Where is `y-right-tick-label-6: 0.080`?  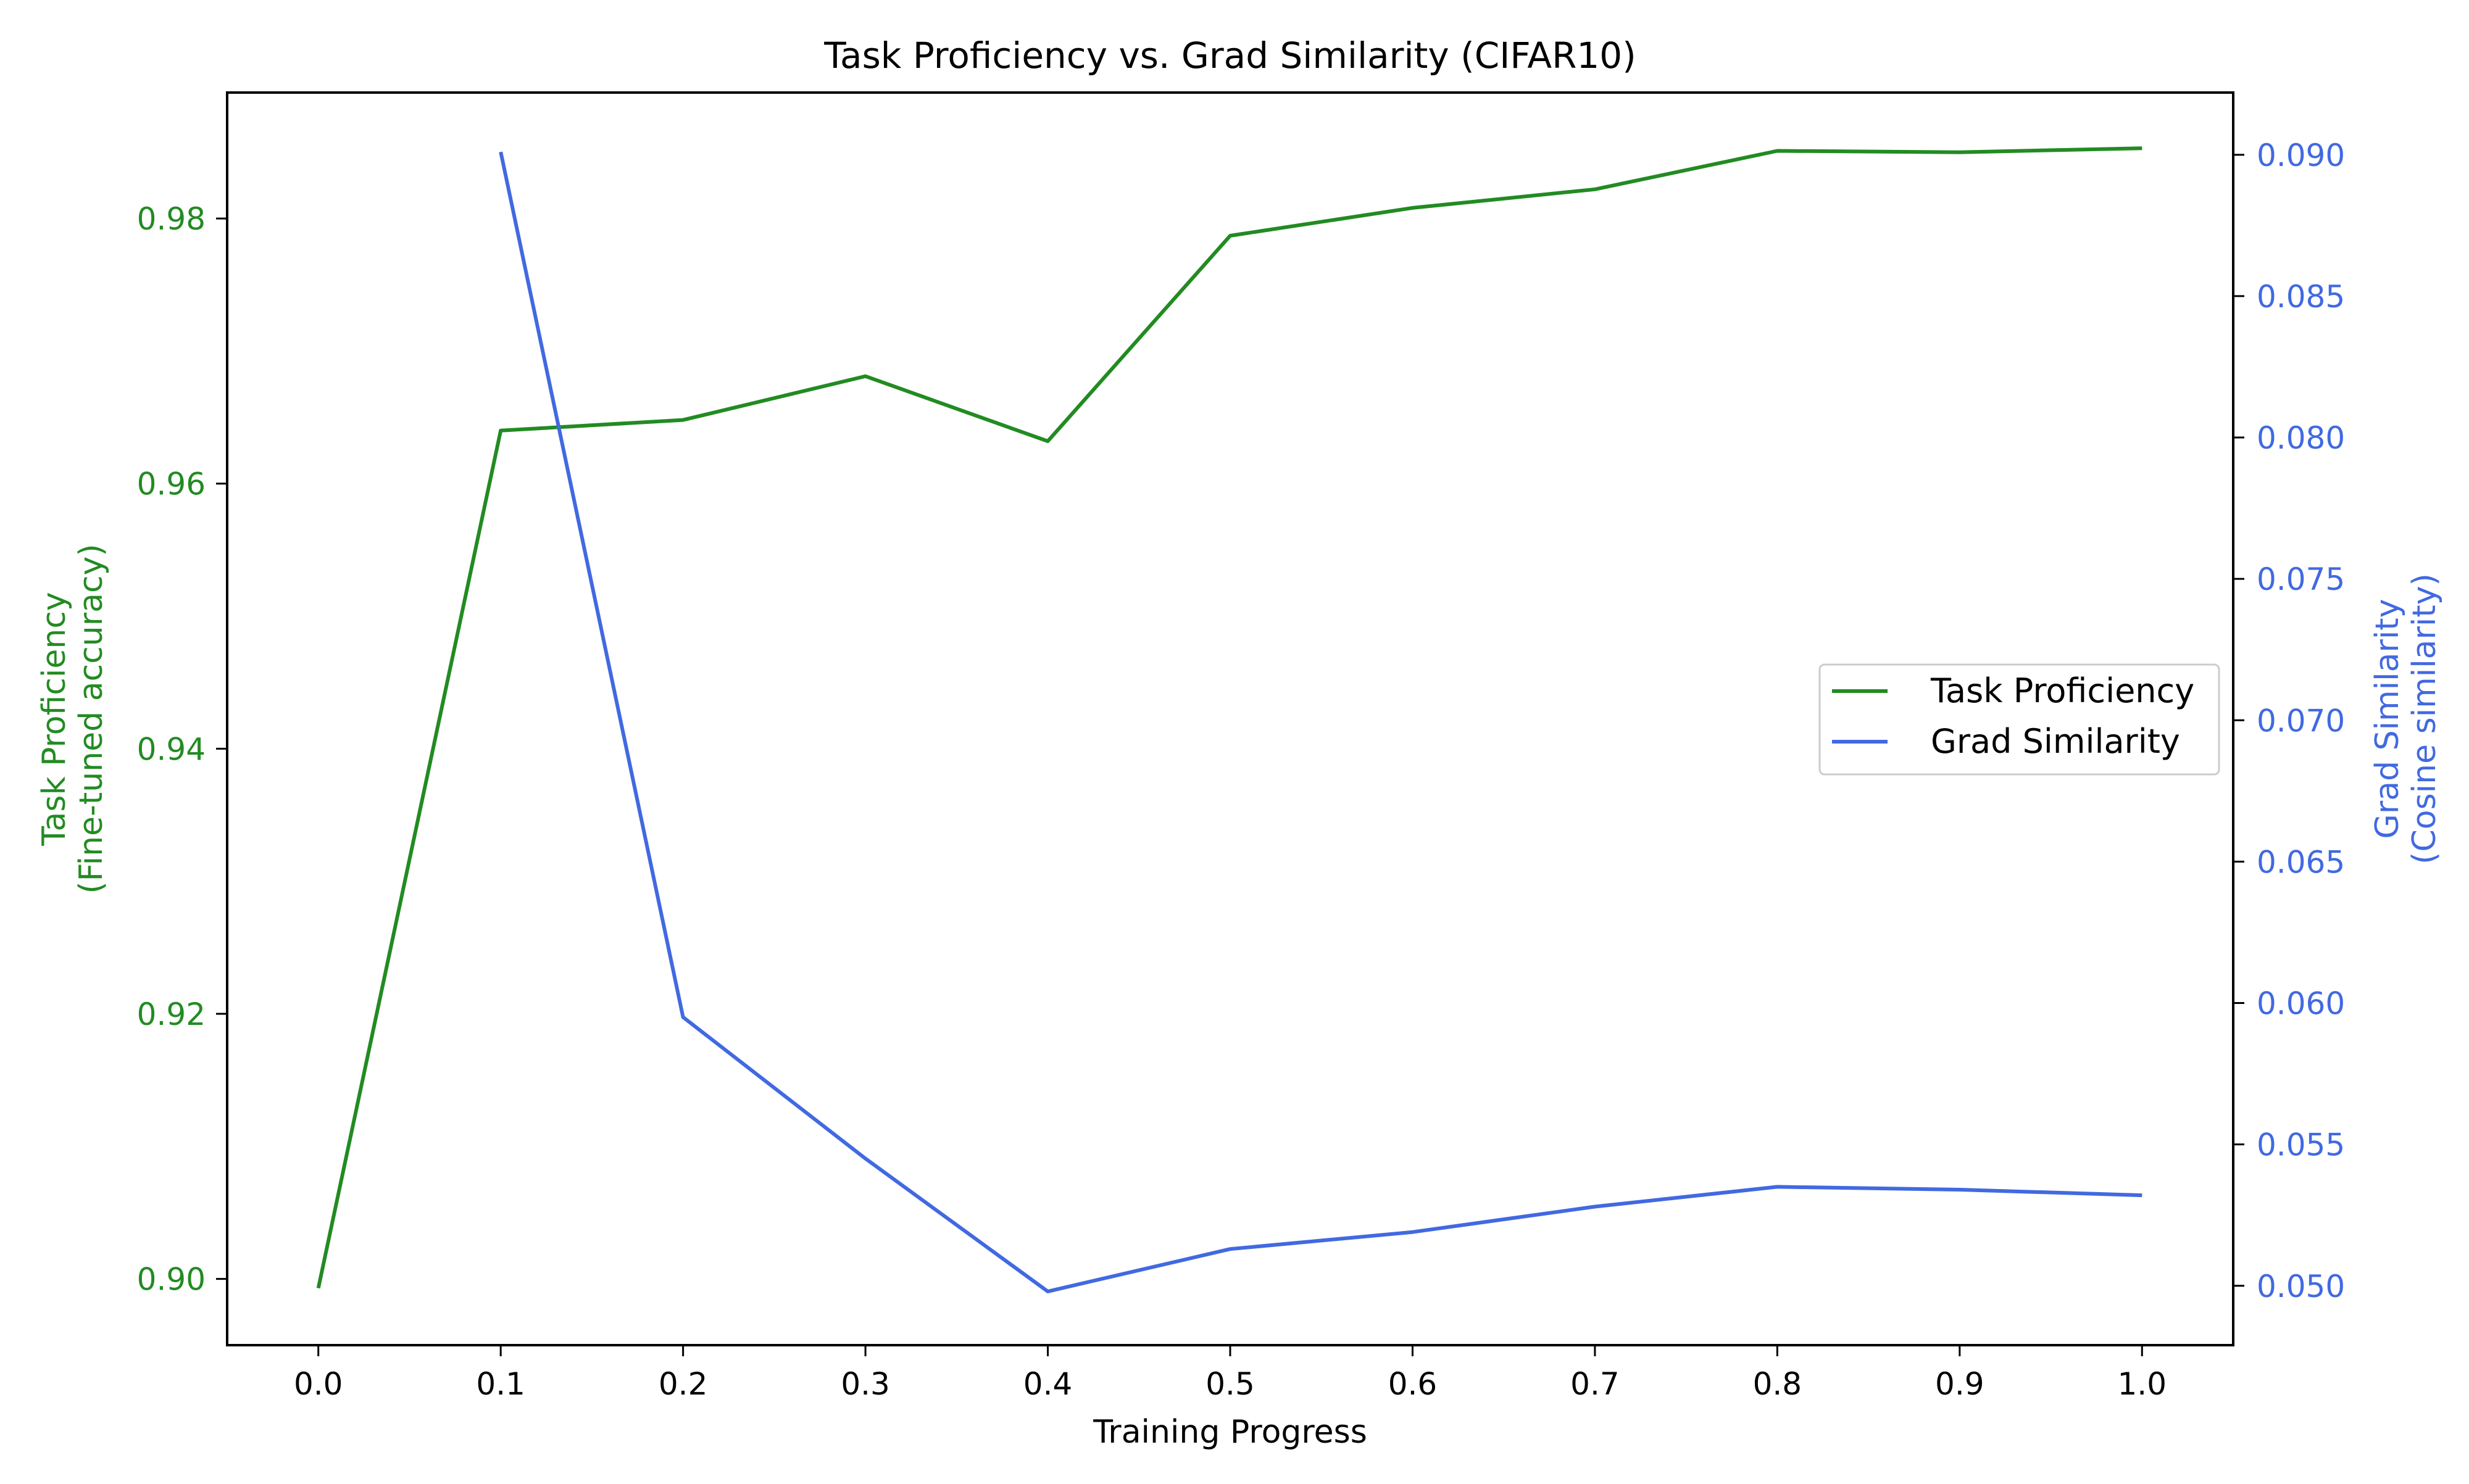
y-right-tick-label-6: 0.080 is located at coordinates (2301, 438).